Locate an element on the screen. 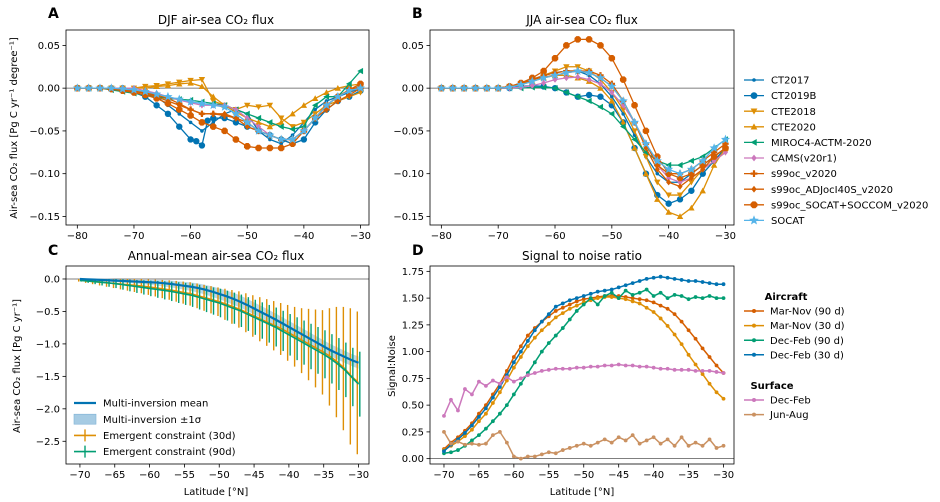  legend-item: Mar-Nov (90 d) is located at coordinates (794, 312).